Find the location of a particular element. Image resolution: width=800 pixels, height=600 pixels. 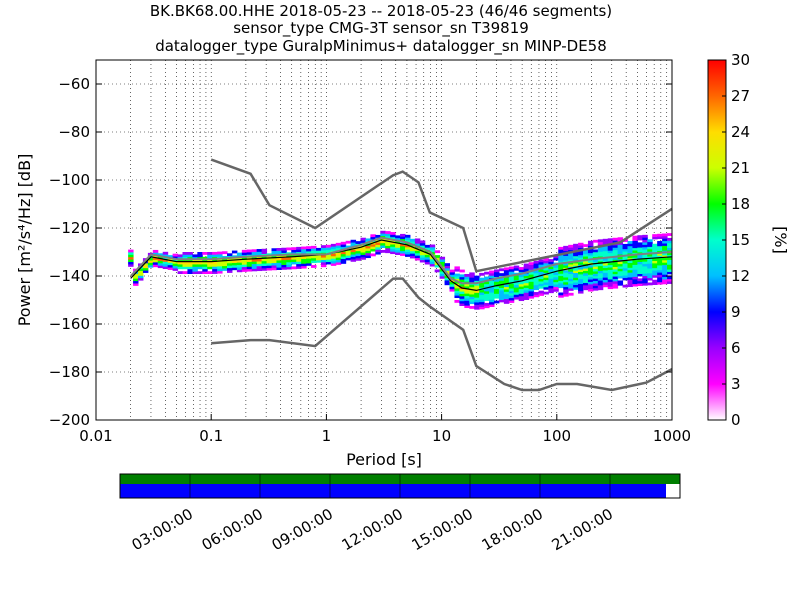

colorbar-label: [%] is located at coordinates (780, 240).